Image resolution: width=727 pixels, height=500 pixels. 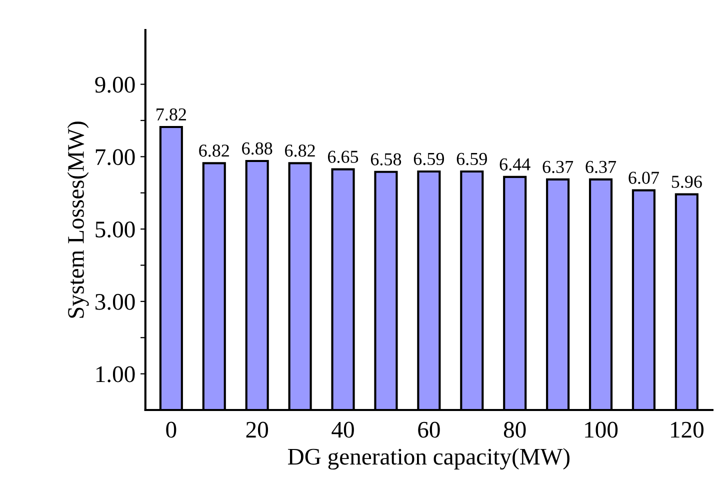 What do you see at coordinates (429, 430) in the screenshot?
I see `x-tick-label: 60` at bounding box center [429, 430].